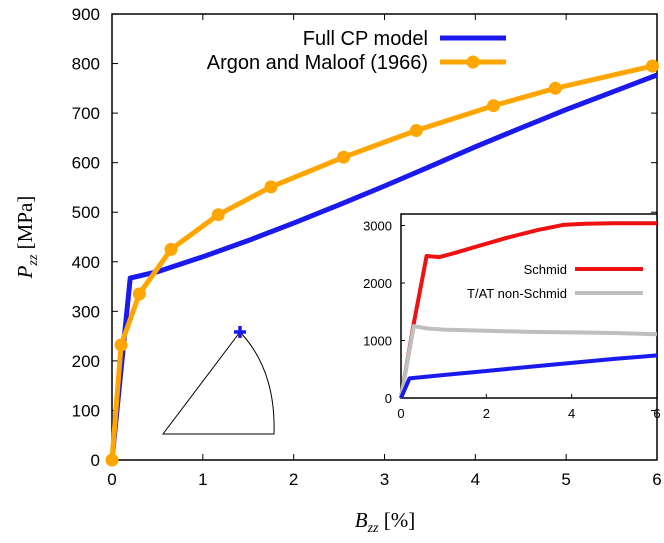  What do you see at coordinates (202, 479) in the screenshot?
I see `x-tick-label: 1` at bounding box center [202, 479].